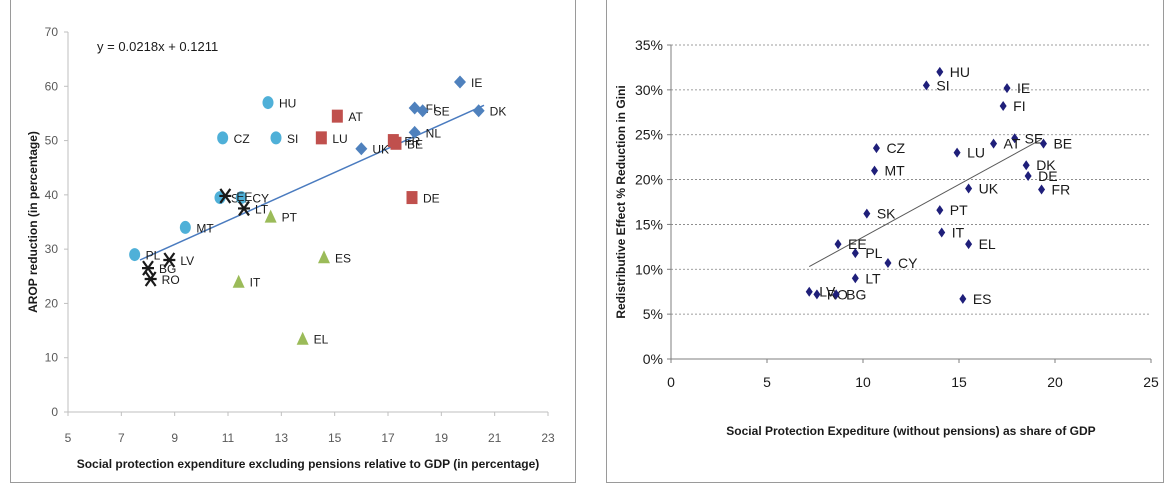 The image size is (1164, 487). I want to click on point-uk-label: UK, so click(380, 150).